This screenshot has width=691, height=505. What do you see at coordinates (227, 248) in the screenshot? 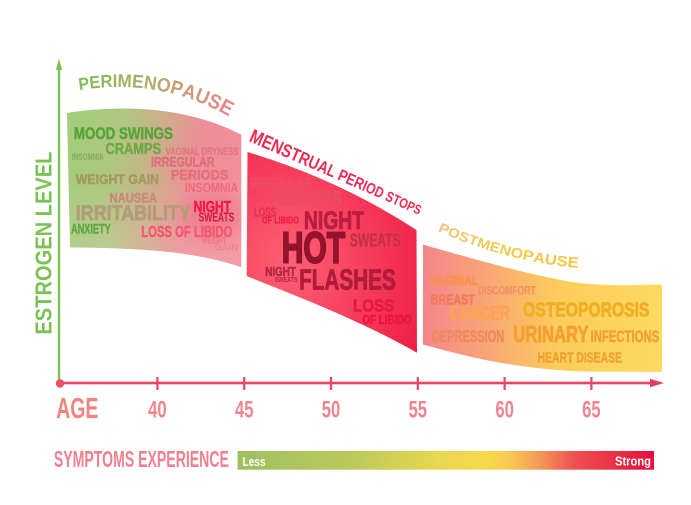
I see `svg-text: GAIN` at bounding box center [227, 248].